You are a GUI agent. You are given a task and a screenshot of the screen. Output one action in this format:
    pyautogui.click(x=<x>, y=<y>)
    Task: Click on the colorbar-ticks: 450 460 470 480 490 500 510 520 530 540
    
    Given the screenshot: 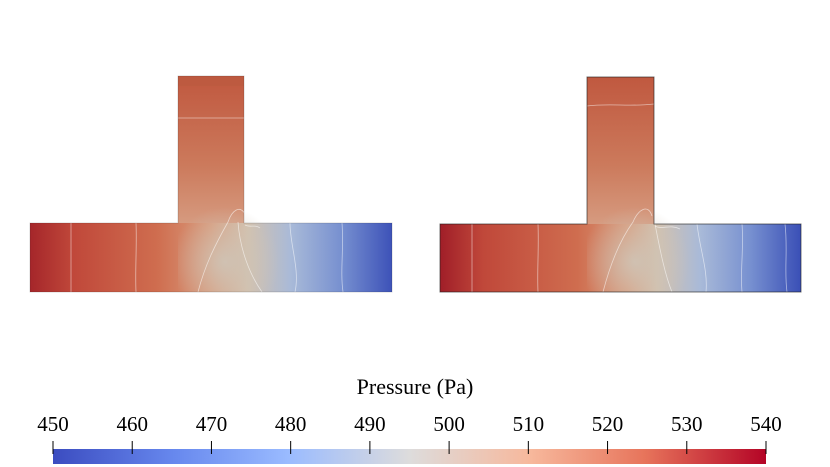 What is the action you would take?
    pyautogui.click(x=409, y=433)
    